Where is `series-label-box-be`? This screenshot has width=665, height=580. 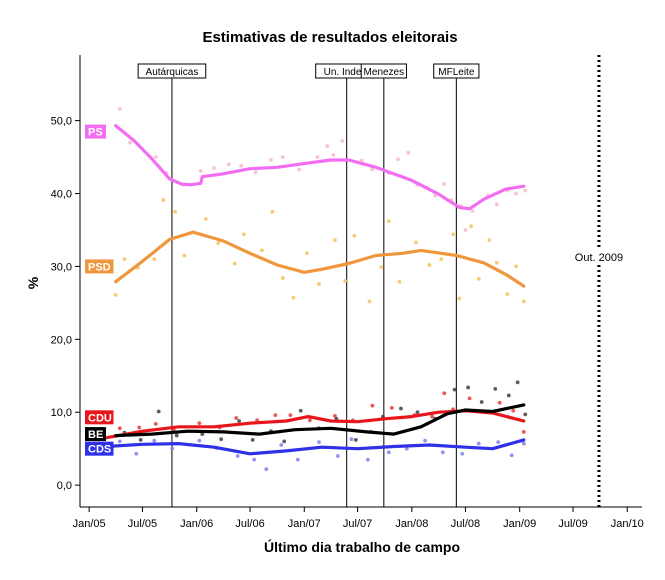
series-label-box-be is located at coordinates (95, 434).